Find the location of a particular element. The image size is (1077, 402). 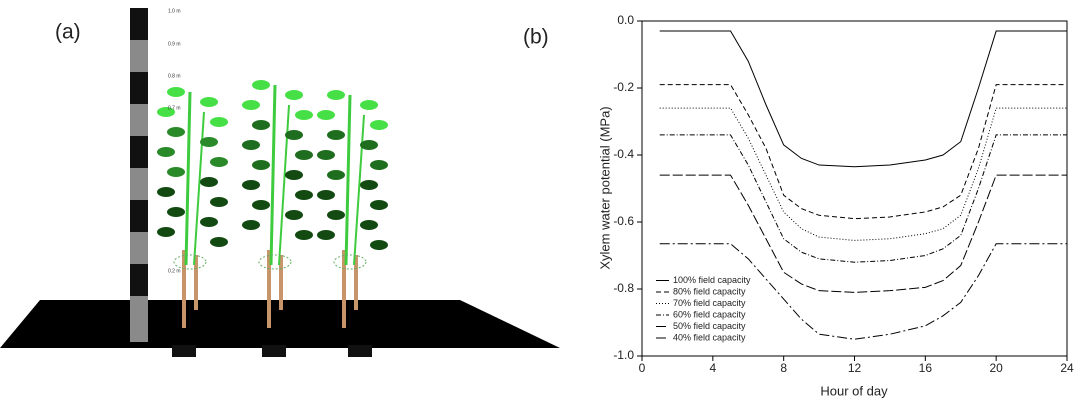

y-tick-label: -0.4 is located at coordinates (623, 154).